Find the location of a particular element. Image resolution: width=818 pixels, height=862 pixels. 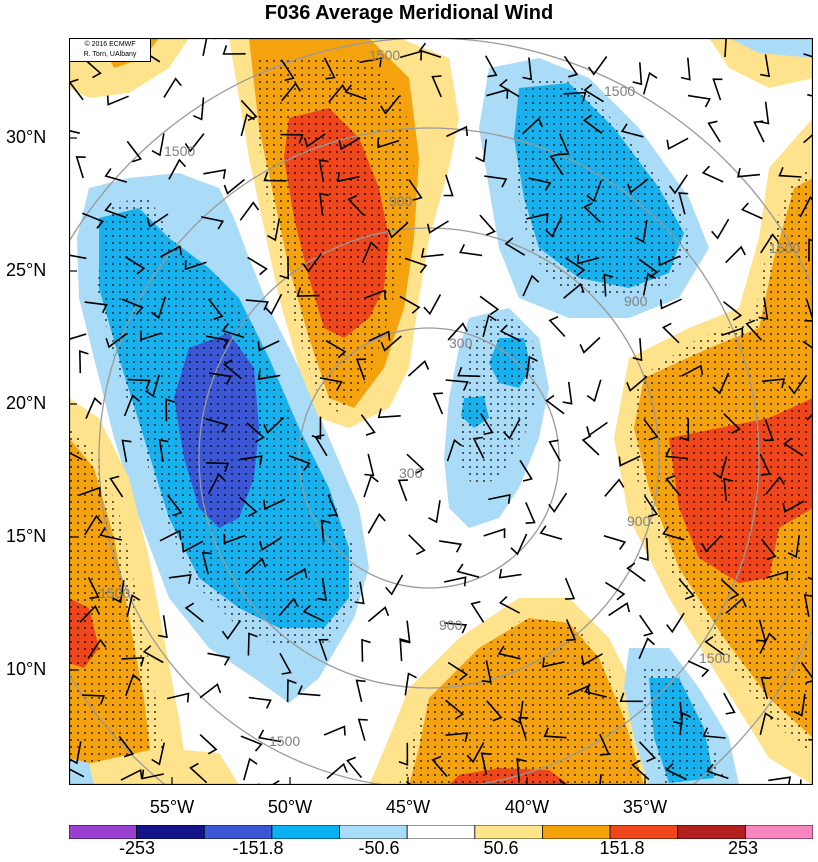

colorbar-label: -151.8 is located at coordinates (258, 848).